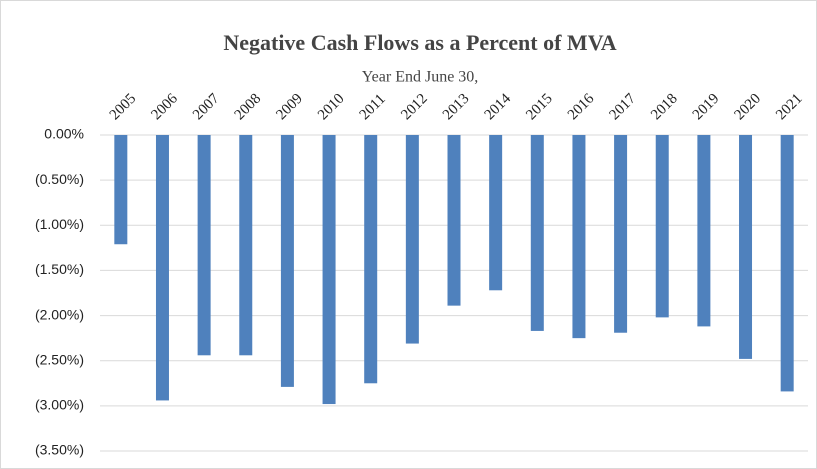  Describe the element at coordinates (59, 405) in the screenshot. I see `y-tick-label: (3.00%)` at that location.